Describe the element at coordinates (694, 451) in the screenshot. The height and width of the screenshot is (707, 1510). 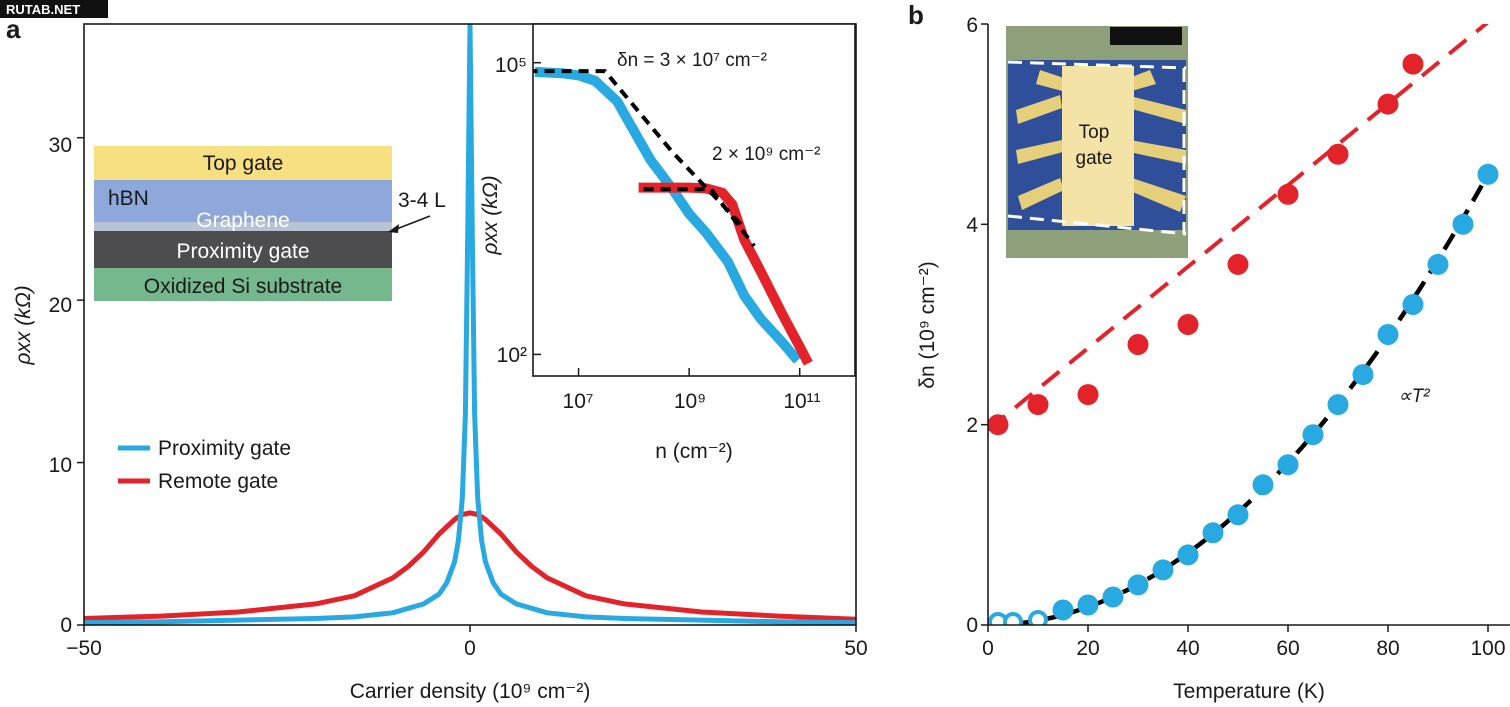
I see `inset-xlabel: n (cm⁻²)` at that location.